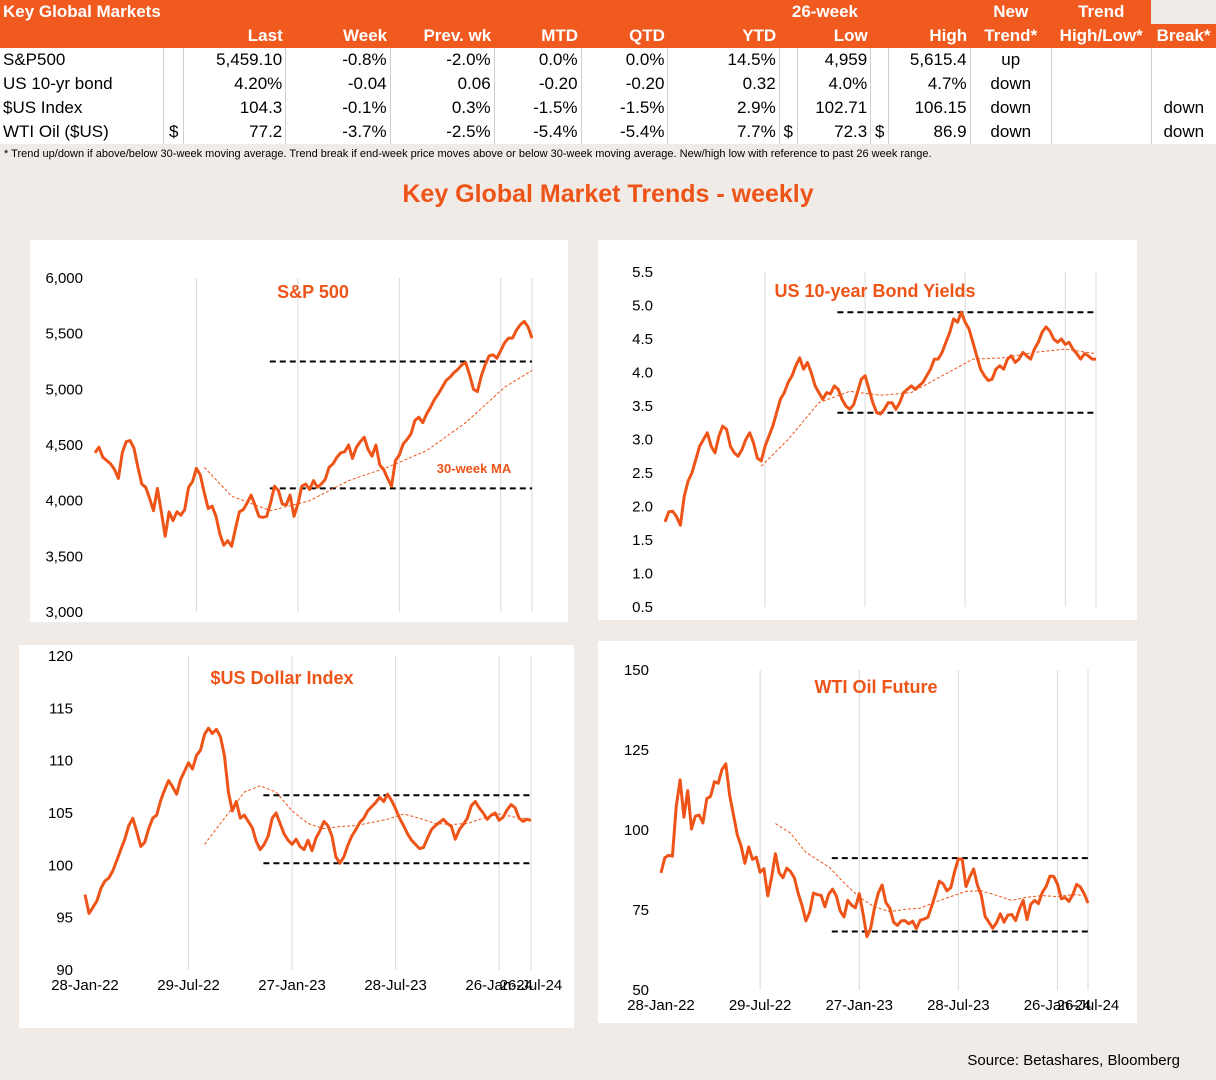 This screenshot has height=1080, width=1216. Describe the element at coordinates (825, 12) in the screenshot. I see `header-26-week: 26-week` at that location.